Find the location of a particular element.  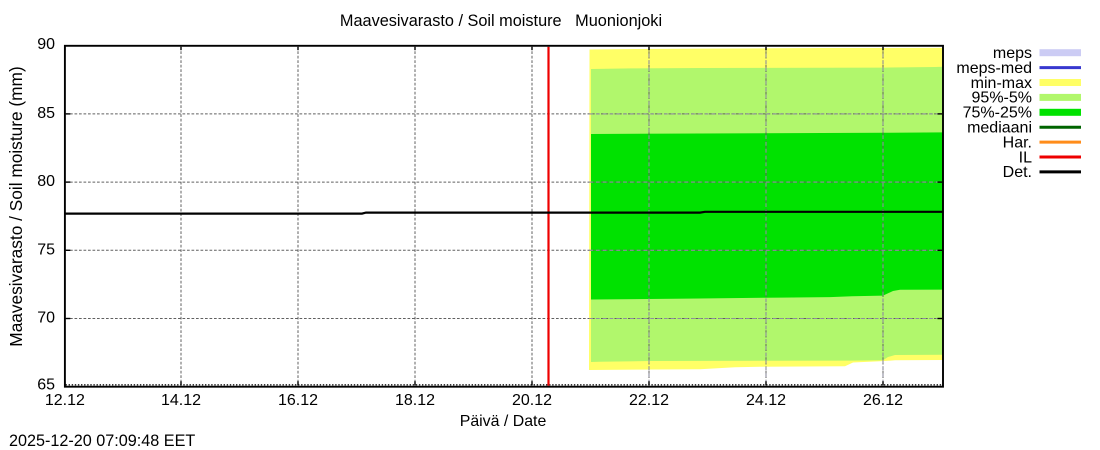

svg-text: 70 is located at coordinates (46, 318).